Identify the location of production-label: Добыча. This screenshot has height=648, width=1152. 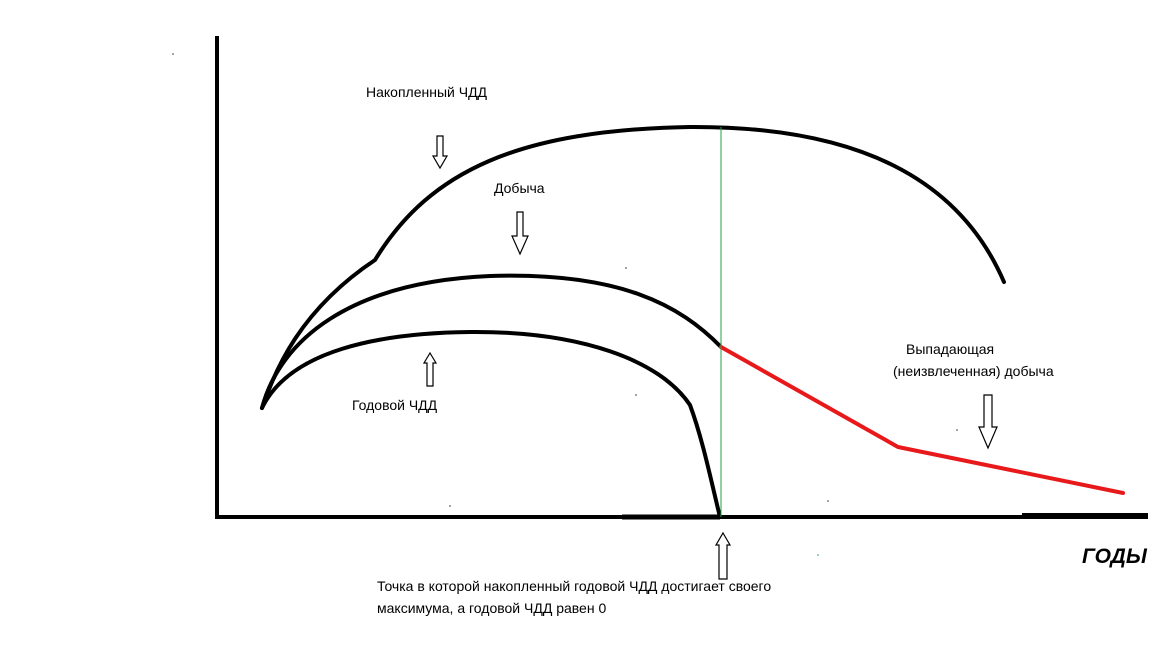
(519, 188).